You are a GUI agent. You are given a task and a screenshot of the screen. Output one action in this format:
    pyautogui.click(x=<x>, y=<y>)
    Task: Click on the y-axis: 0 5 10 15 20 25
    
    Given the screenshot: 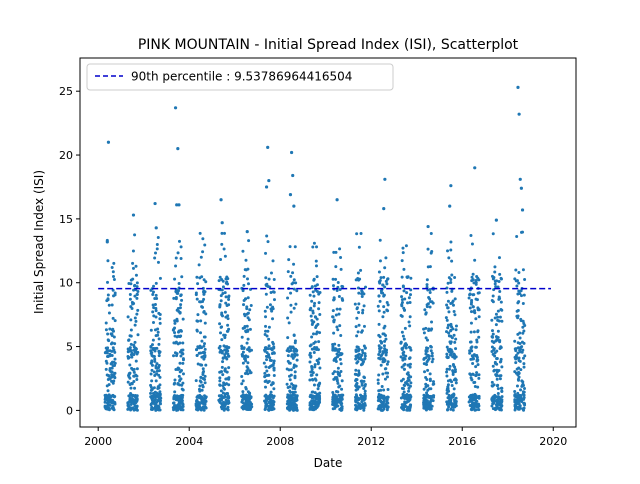 What is the action you would take?
    pyautogui.click(x=69, y=251)
    